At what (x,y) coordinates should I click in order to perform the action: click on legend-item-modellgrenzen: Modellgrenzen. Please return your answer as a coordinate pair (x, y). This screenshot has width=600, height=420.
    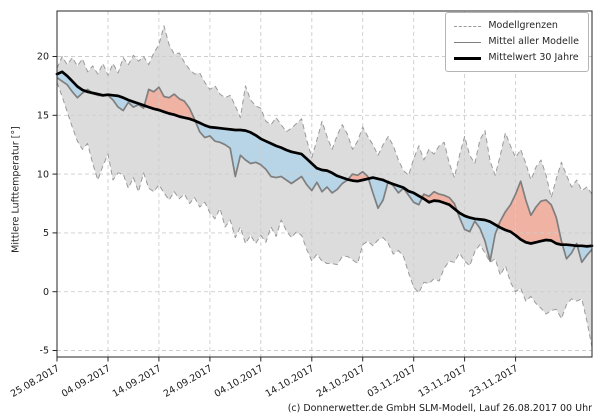
    Looking at the image, I should click on (516, 26).